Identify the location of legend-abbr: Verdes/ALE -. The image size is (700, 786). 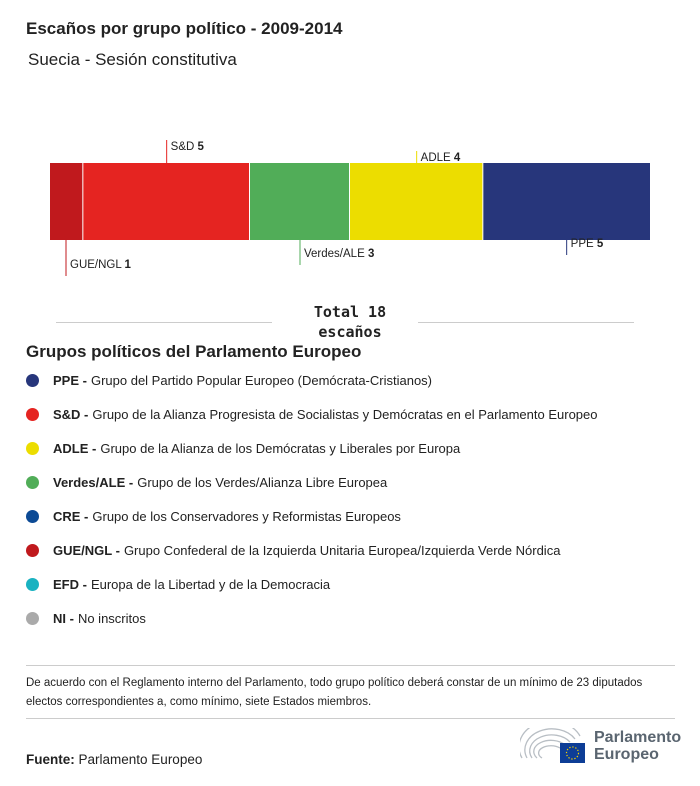
(93, 482).